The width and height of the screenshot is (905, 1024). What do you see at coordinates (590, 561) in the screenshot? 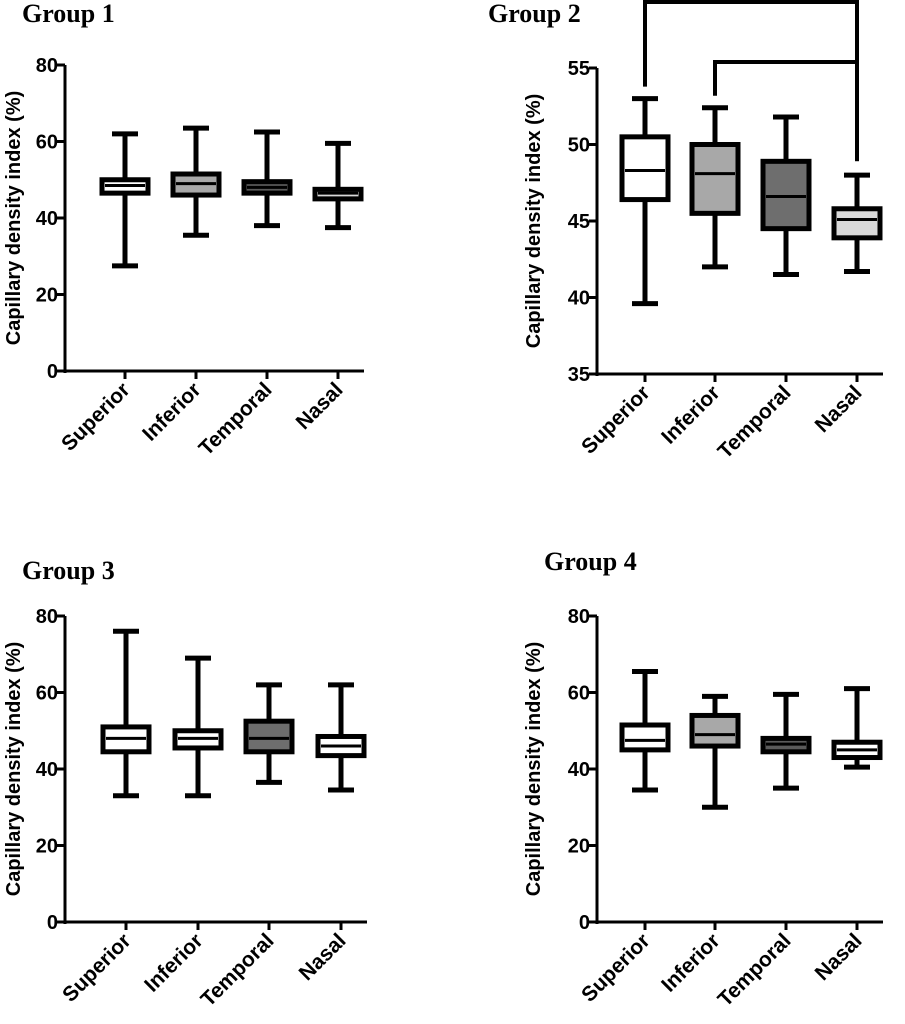
I see `chart-title: Group 4` at bounding box center [590, 561].